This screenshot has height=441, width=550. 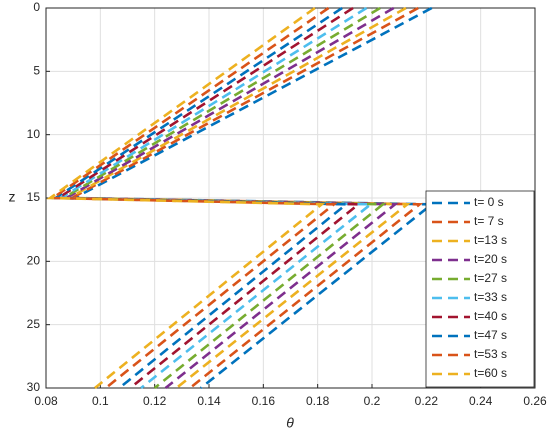 I want to click on legend-label: t=40 s, so click(x=490, y=316).